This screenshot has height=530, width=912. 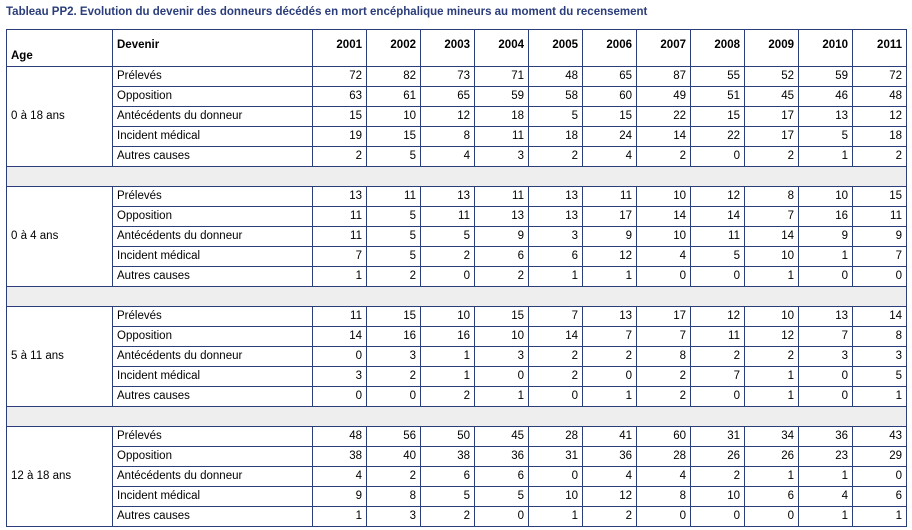 I want to click on value-cell: 12, so click(x=447, y=116).